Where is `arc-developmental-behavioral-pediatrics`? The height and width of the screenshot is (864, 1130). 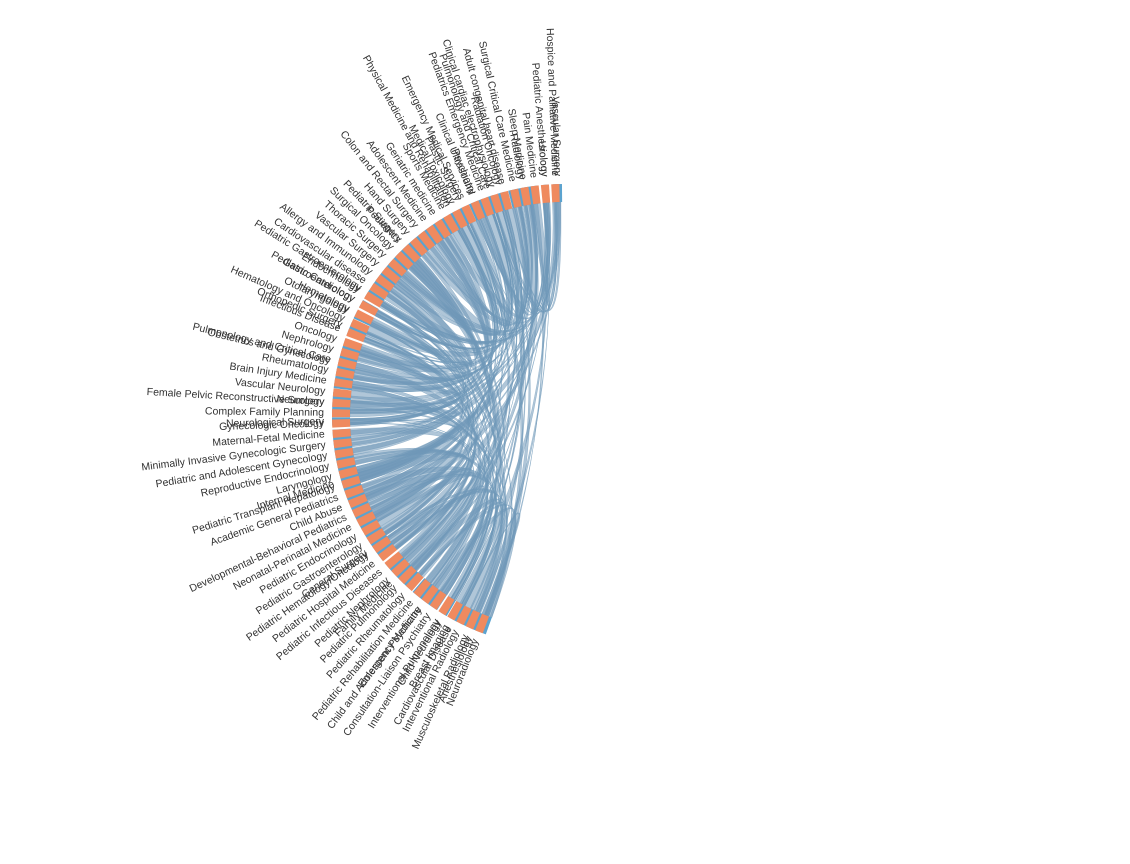 arc-developmental-behavioral-pediatrics is located at coordinates (361, 510).